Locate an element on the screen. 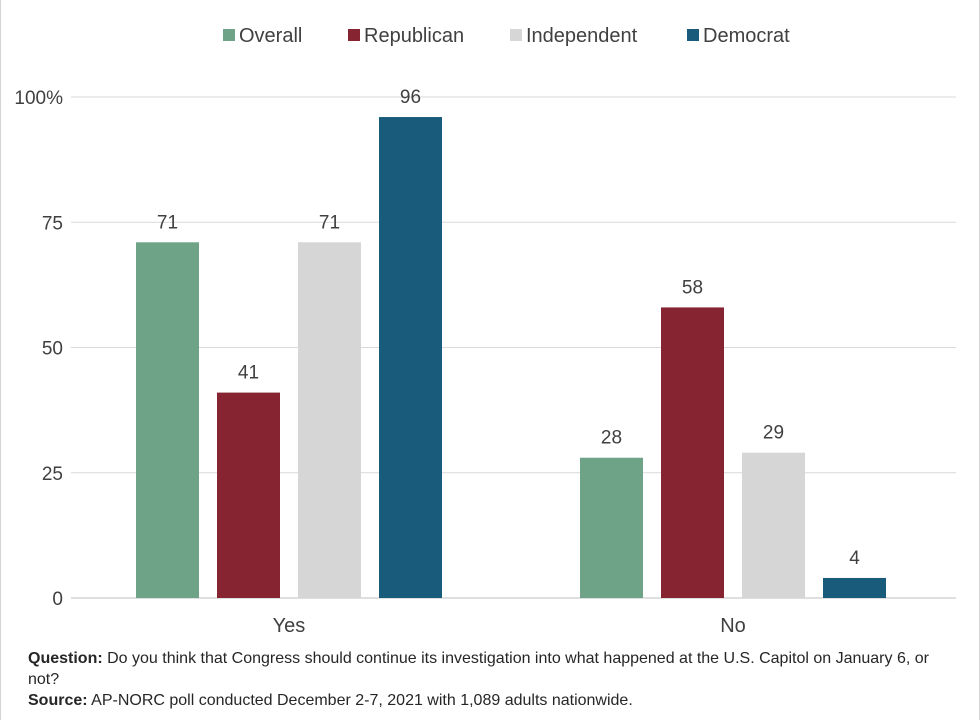  bar-yes-independent is located at coordinates (329, 420).